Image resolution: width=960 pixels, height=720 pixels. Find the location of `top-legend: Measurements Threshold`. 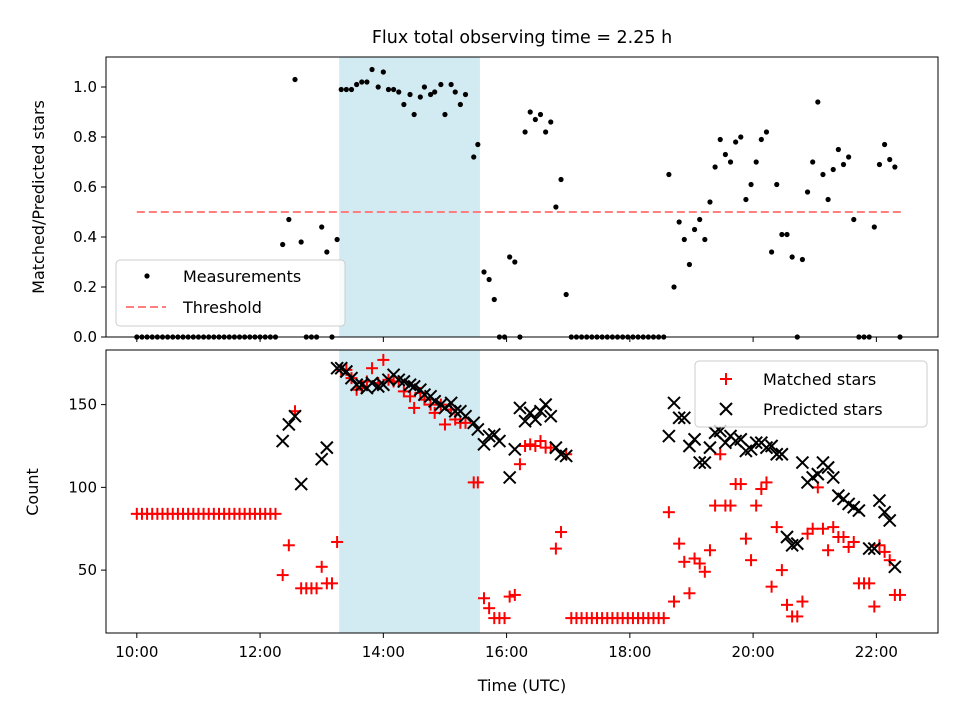

top-legend: Measurements Threshold is located at coordinates (230, 293).